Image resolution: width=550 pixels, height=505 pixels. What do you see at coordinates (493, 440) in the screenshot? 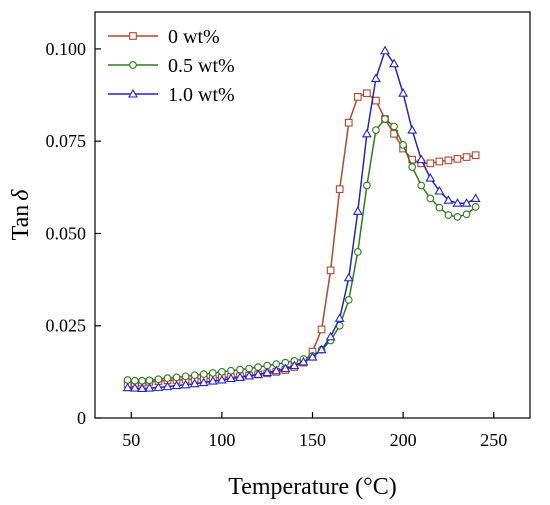
I see `x-tick-label: 250` at bounding box center [493, 440].